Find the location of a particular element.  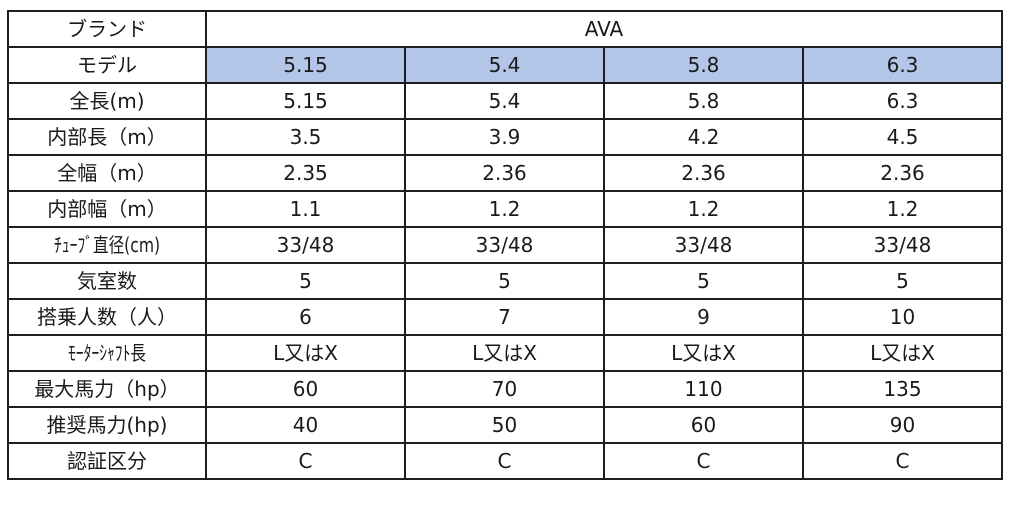

spec-row-tube-diameter: ﾁｭｰﾌﾞ直径(cm) 33/48 33/48 33/48 33/48 is located at coordinates (505, 245).